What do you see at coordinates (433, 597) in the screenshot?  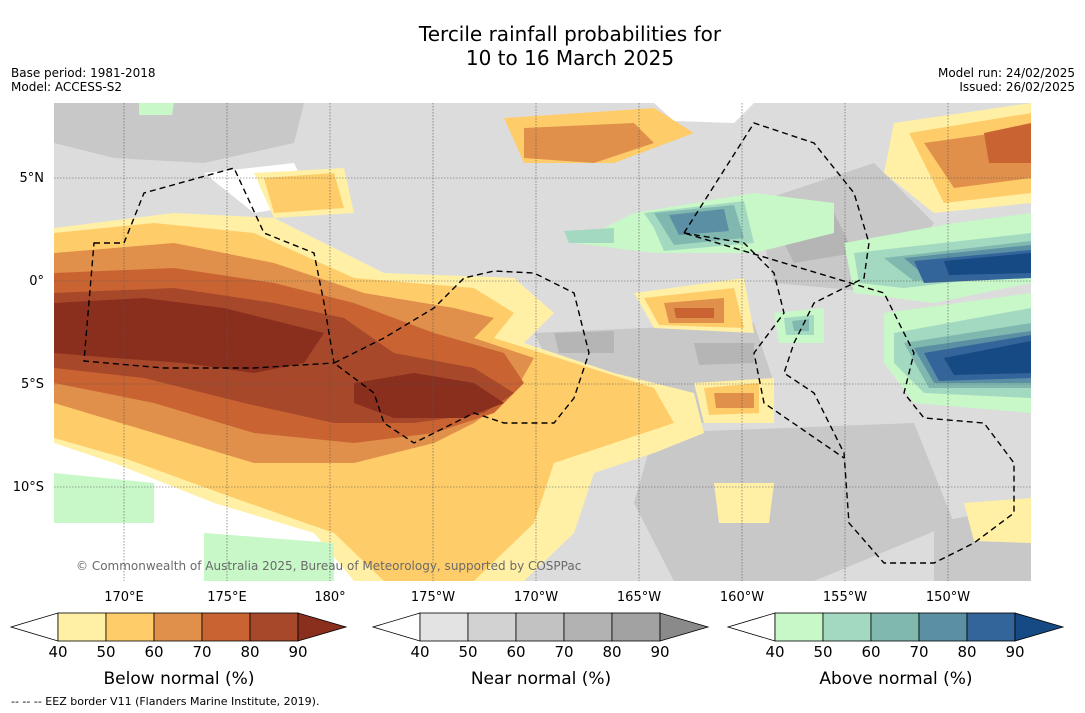 I see `lon-label-175w: 175°W` at bounding box center [433, 597].